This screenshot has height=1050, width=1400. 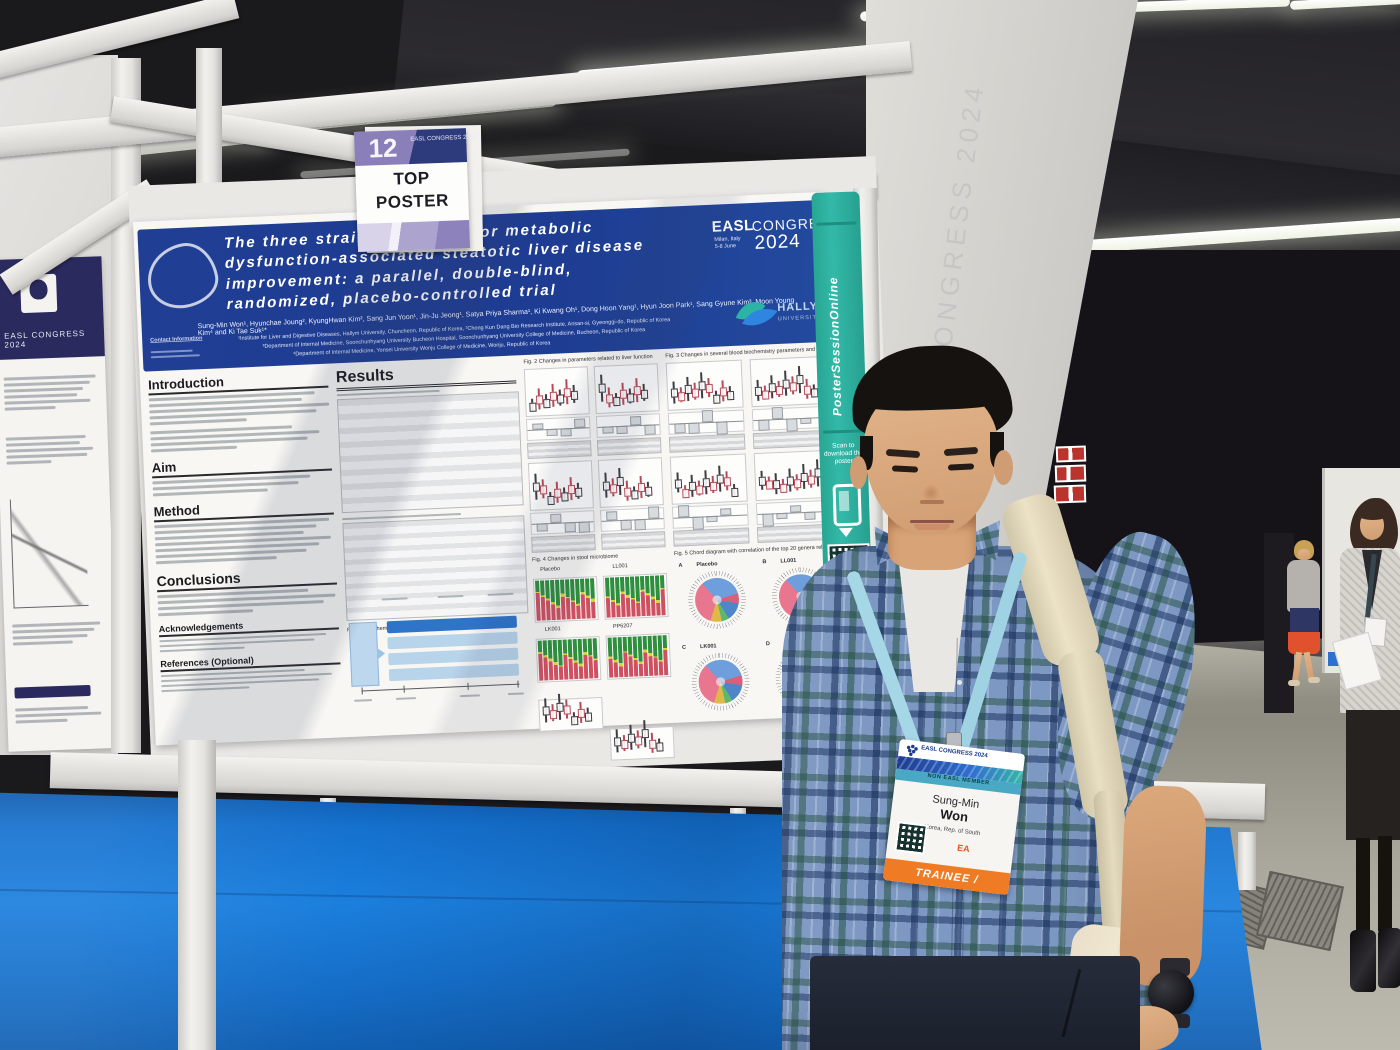 I want to click on easl-grapes-icon, so click(x=908, y=747).